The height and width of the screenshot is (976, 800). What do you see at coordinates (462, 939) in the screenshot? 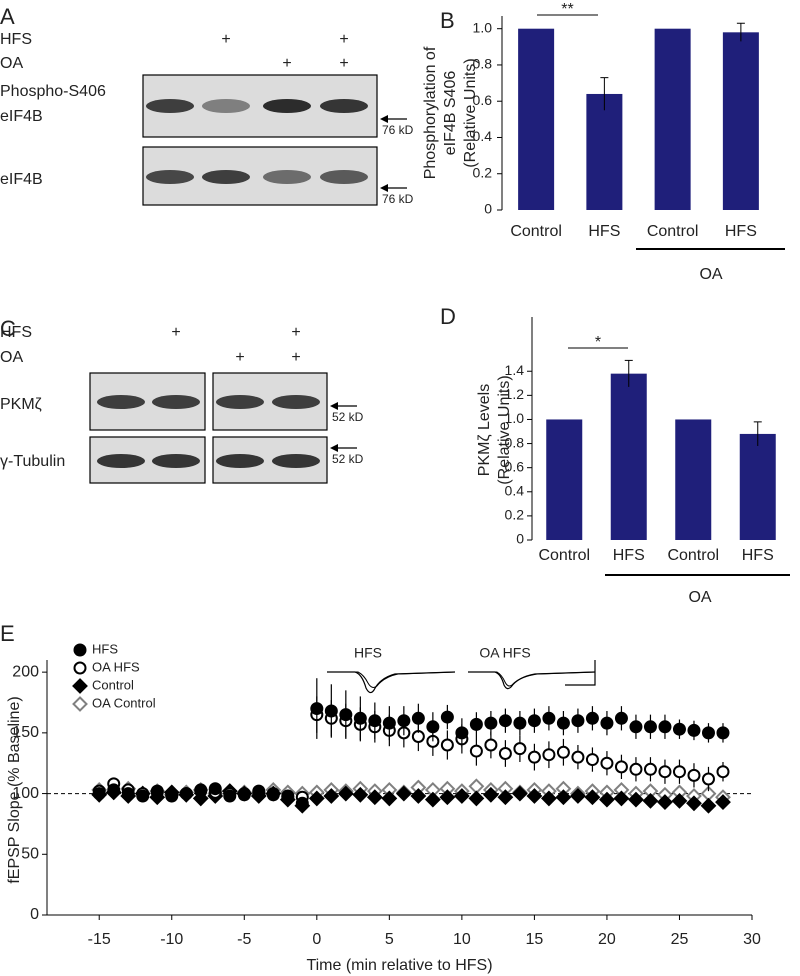
I see `x-tick-label: 10` at bounding box center [462, 939].